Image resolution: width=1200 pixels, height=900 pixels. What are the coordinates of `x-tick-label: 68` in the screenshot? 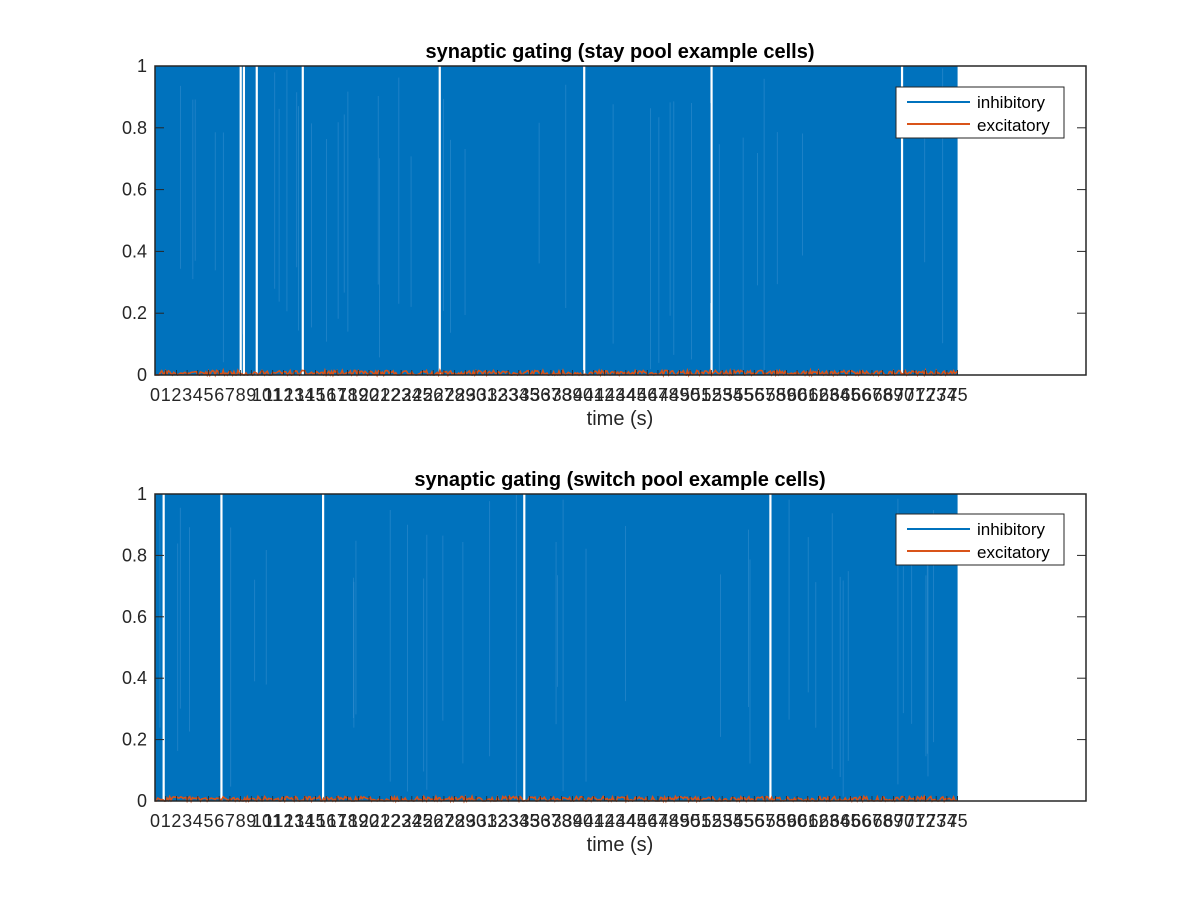 It's located at (883, 395).